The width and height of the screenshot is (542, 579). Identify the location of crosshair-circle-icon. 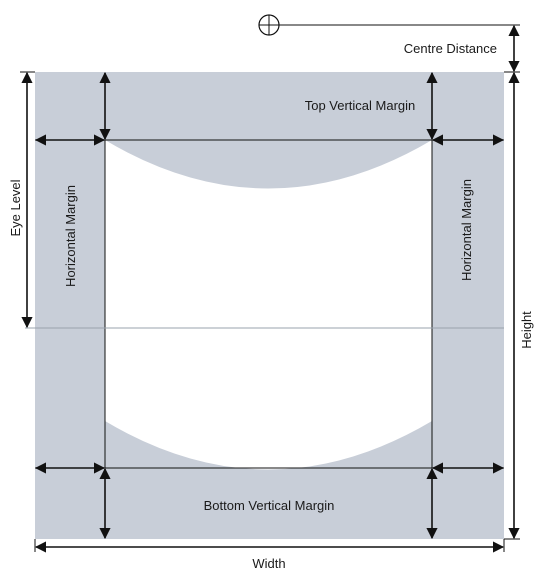
(269, 25).